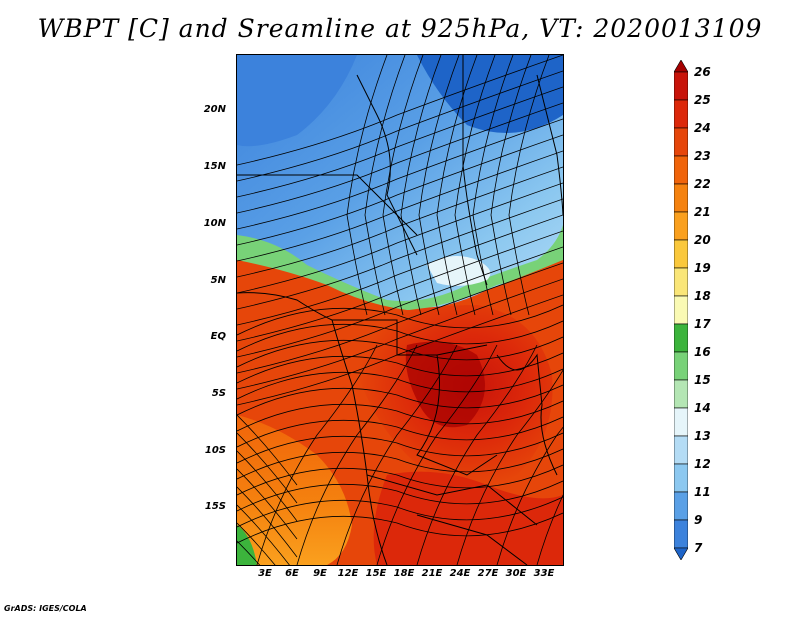 Image resolution: width=800 pixels, height=618 pixels. What do you see at coordinates (445, 384) in the screenshot?
I see `warm-hotspot` at bounding box center [445, 384].